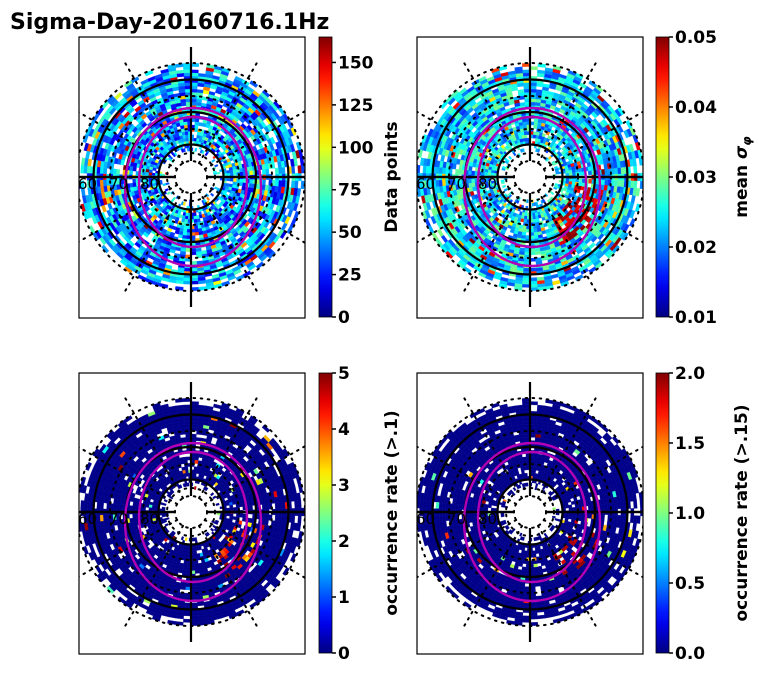  I want to click on auroral-oval-equatorward, so click(193, 187).